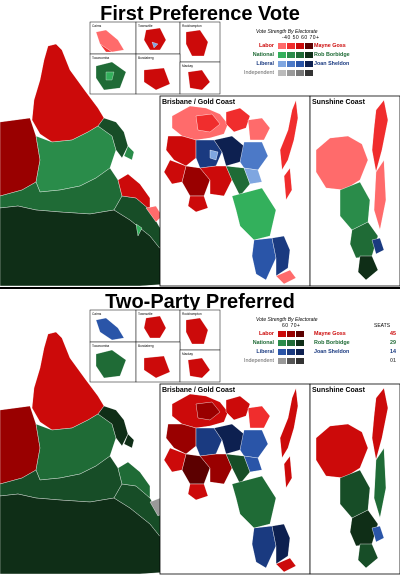 This screenshot has width=400, height=576. I want to click on legend-seats-liberal: 14, so click(393, 352).